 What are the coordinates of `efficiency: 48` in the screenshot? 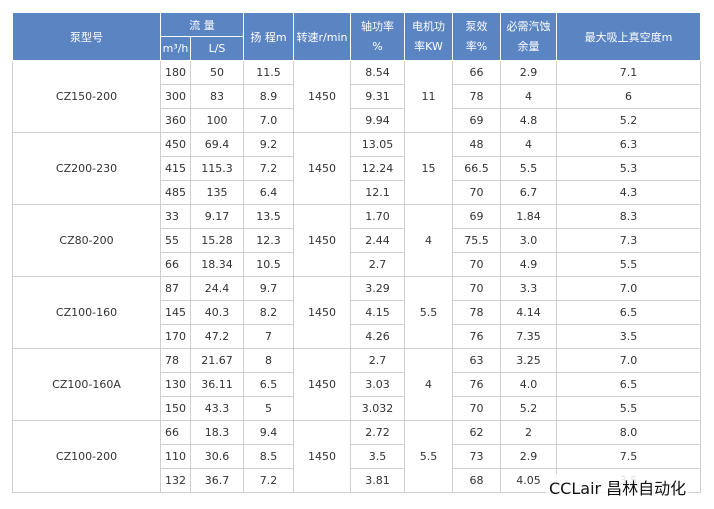 It's located at (476, 144).